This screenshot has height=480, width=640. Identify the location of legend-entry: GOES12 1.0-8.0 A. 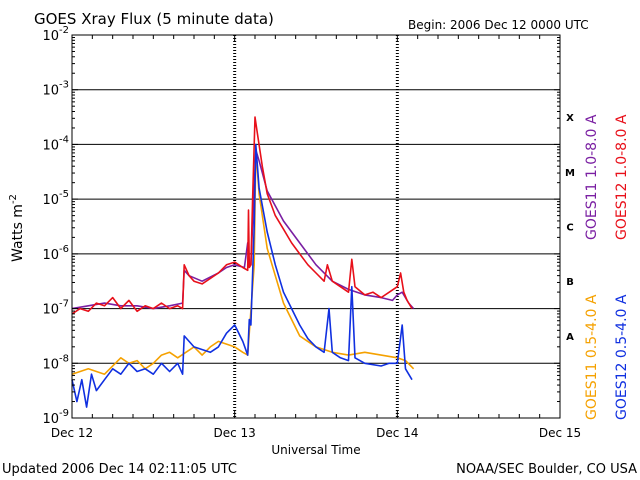
(622, 177).